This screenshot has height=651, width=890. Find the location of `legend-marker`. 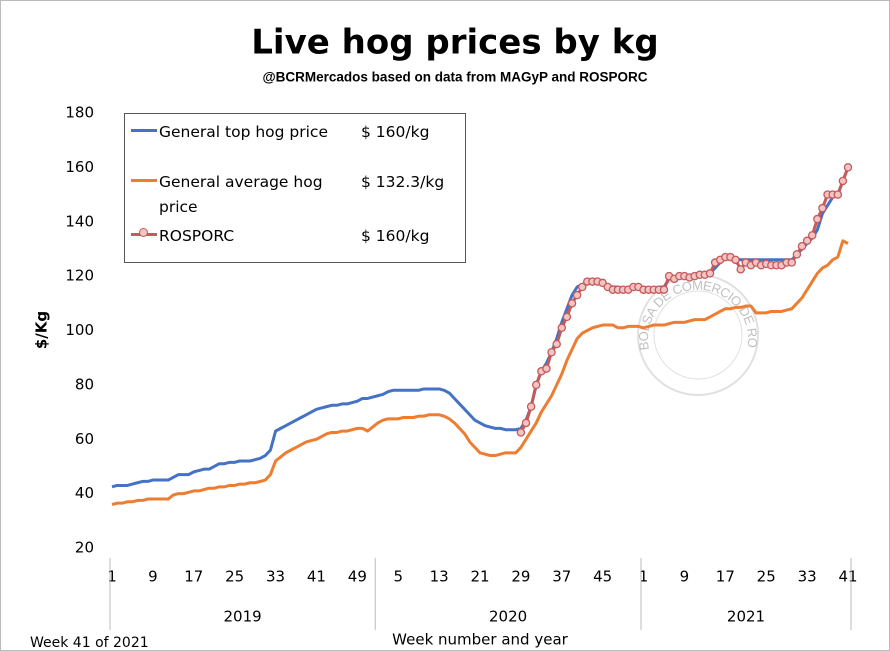

legend-marker is located at coordinates (143, 232).